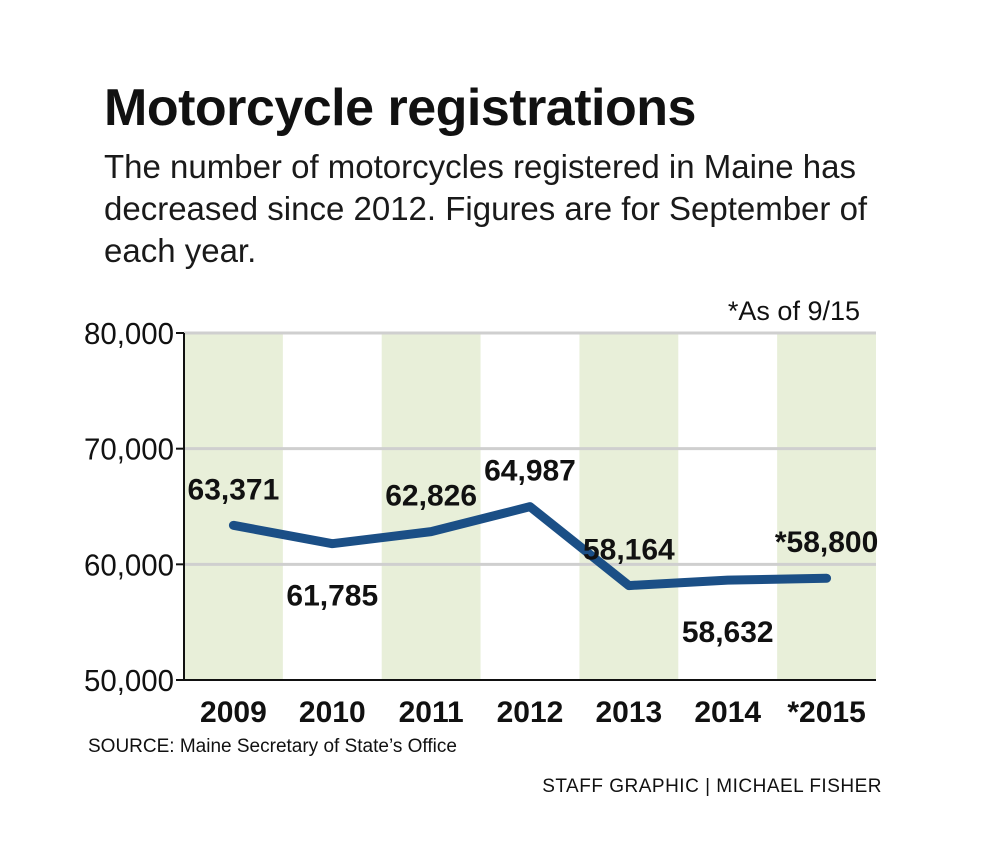 This screenshot has height=845, width=1000. I want to click on x-tick-labels: 2009 2010 2011 2012 2013 2014 *2015, so click(533, 712).